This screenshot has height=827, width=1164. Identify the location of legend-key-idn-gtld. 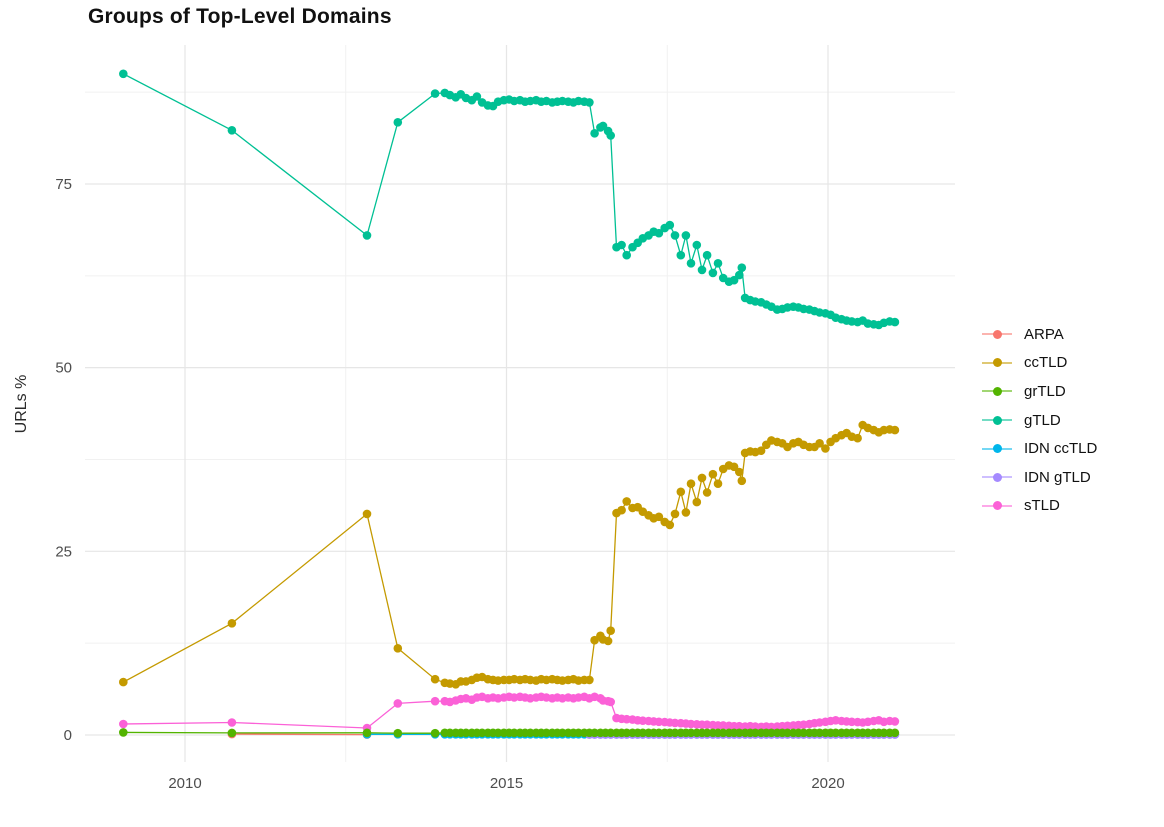
(997, 477).